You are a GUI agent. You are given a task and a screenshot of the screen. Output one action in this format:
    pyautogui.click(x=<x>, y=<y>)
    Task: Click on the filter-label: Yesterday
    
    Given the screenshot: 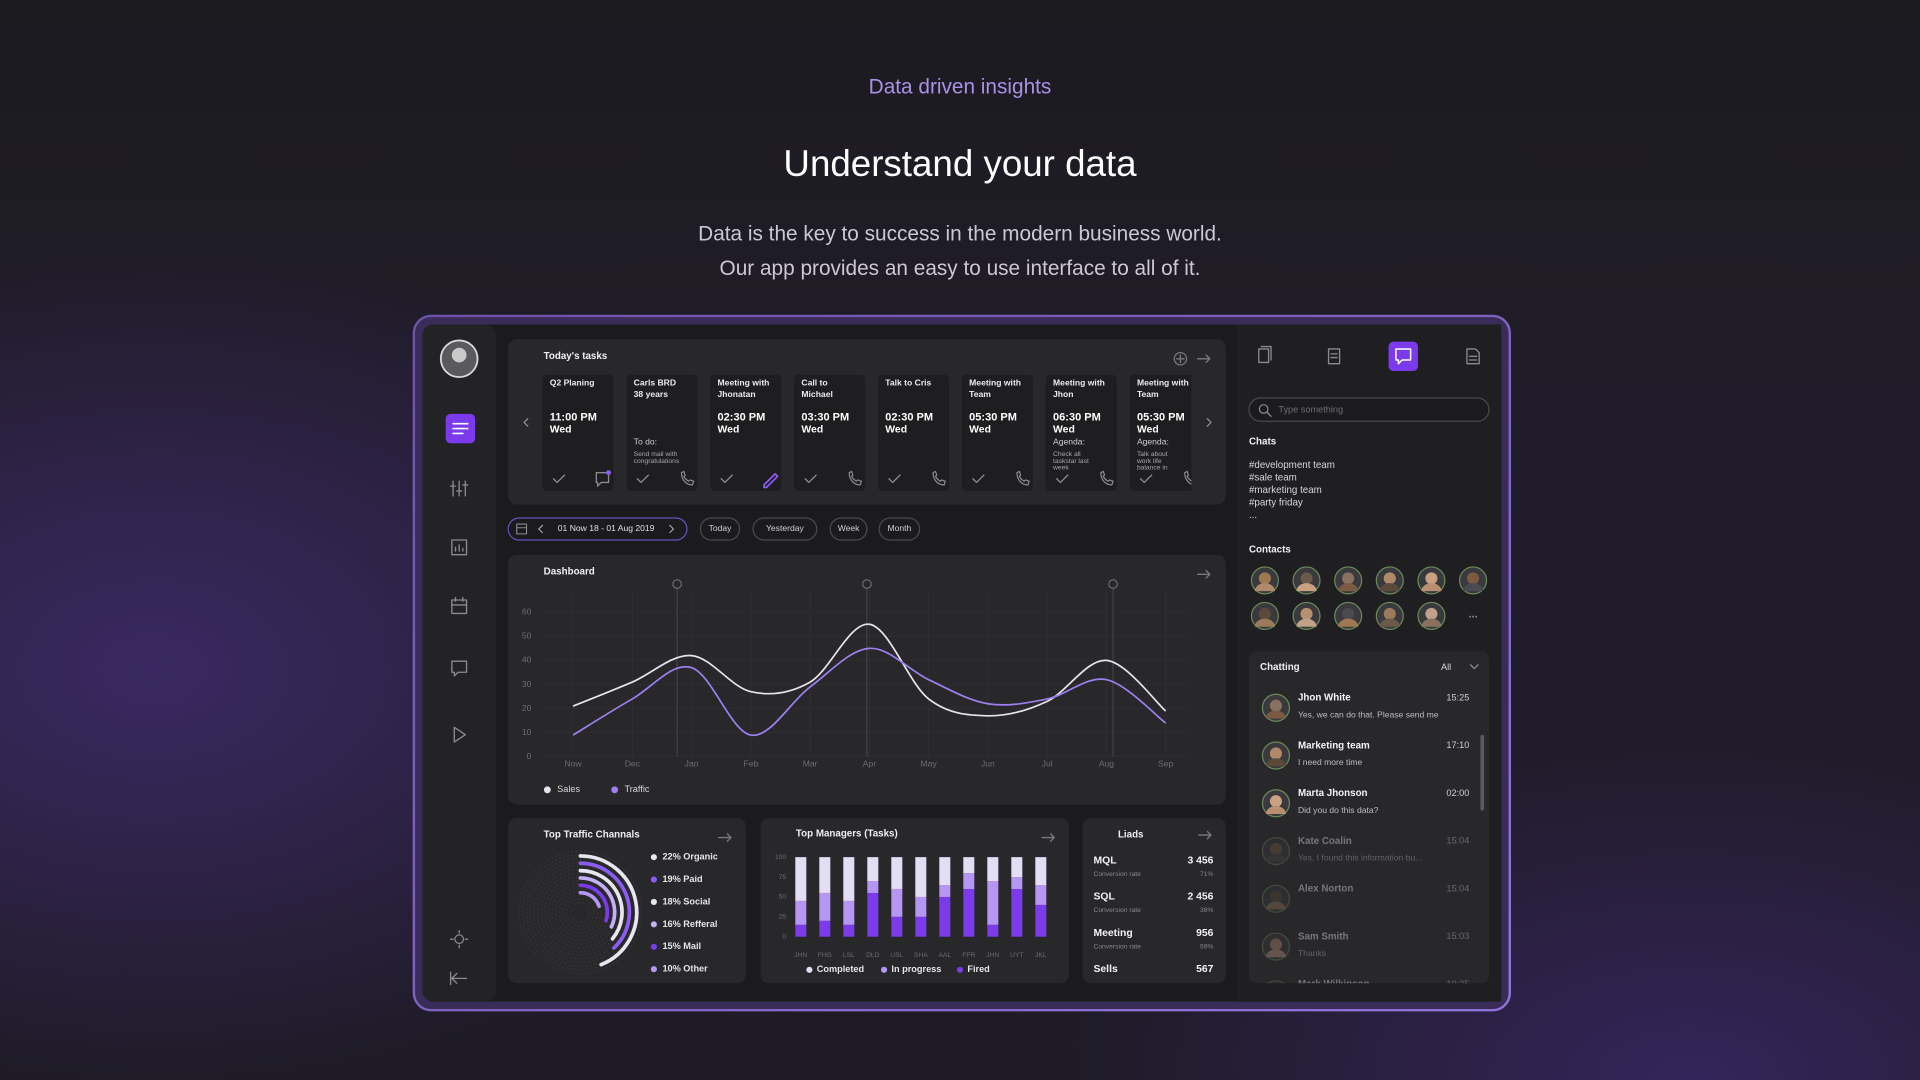 What is the action you would take?
    pyautogui.click(x=785, y=528)
    